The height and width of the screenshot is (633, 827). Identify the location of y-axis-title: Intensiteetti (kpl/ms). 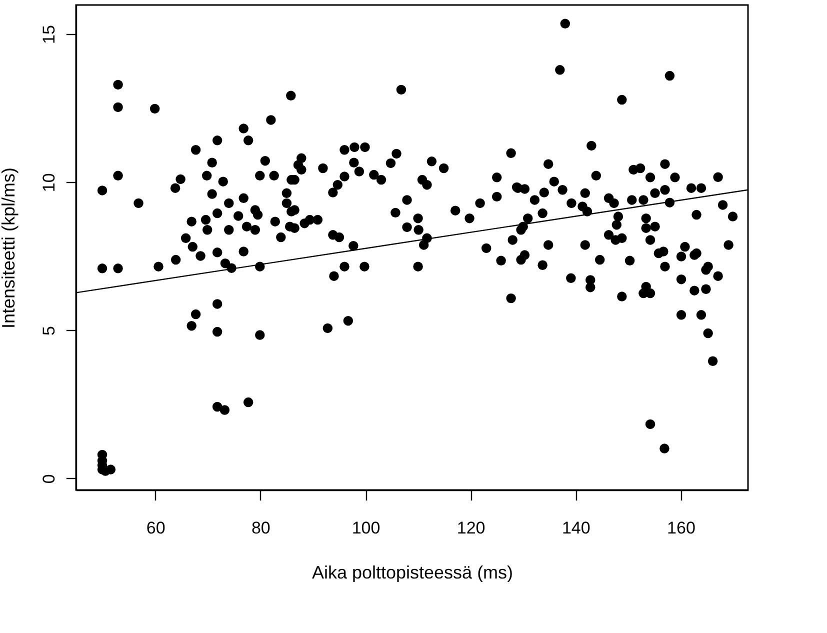
(9, 248).